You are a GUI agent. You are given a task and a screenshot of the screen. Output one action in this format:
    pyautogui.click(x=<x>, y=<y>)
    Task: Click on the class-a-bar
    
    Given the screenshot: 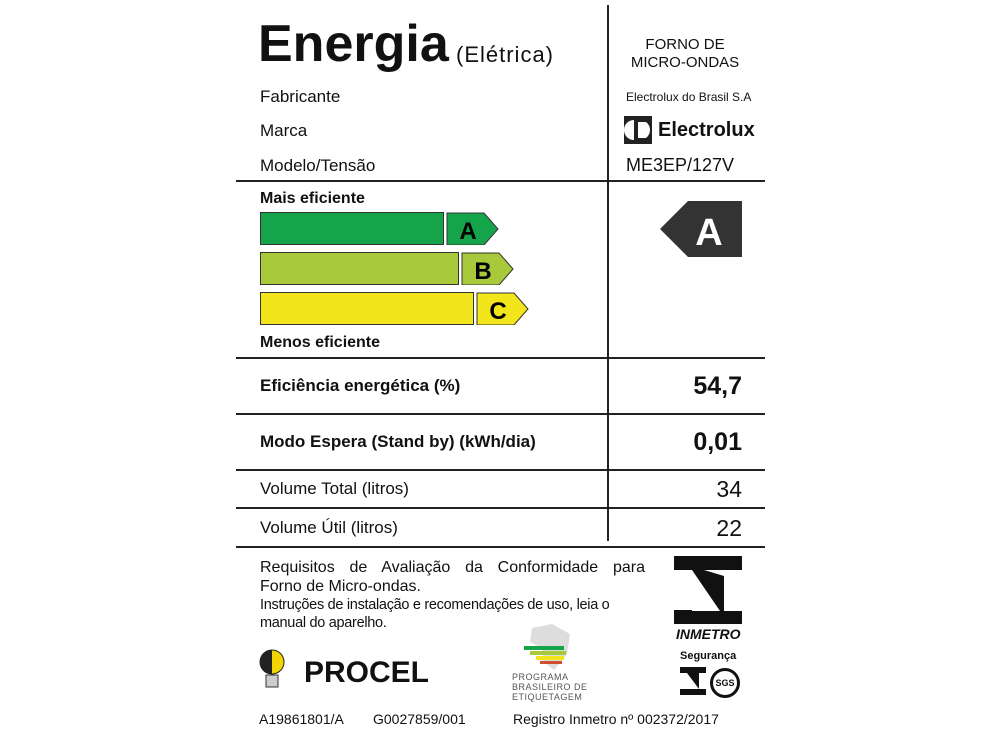 What is the action you would take?
    pyautogui.click(x=352, y=228)
    